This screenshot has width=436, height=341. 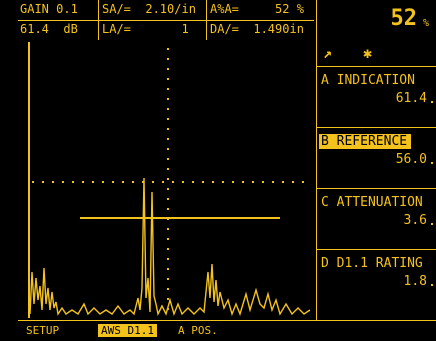 I want to click on star-icon: ✱, so click(x=368, y=53).